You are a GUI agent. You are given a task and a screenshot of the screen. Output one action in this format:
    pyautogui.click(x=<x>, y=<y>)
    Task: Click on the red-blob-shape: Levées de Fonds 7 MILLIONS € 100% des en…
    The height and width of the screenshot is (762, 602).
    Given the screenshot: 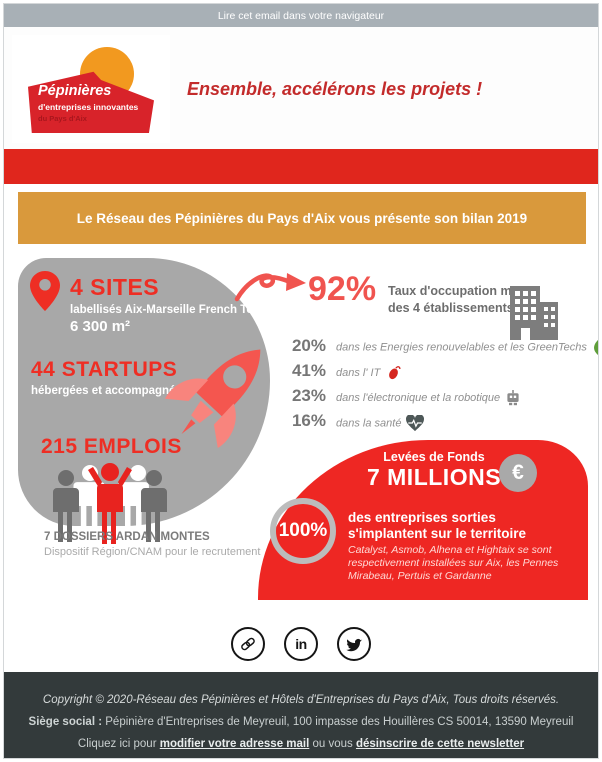 What is the action you would take?
    pyautogui.click(x=423, y=520)
    